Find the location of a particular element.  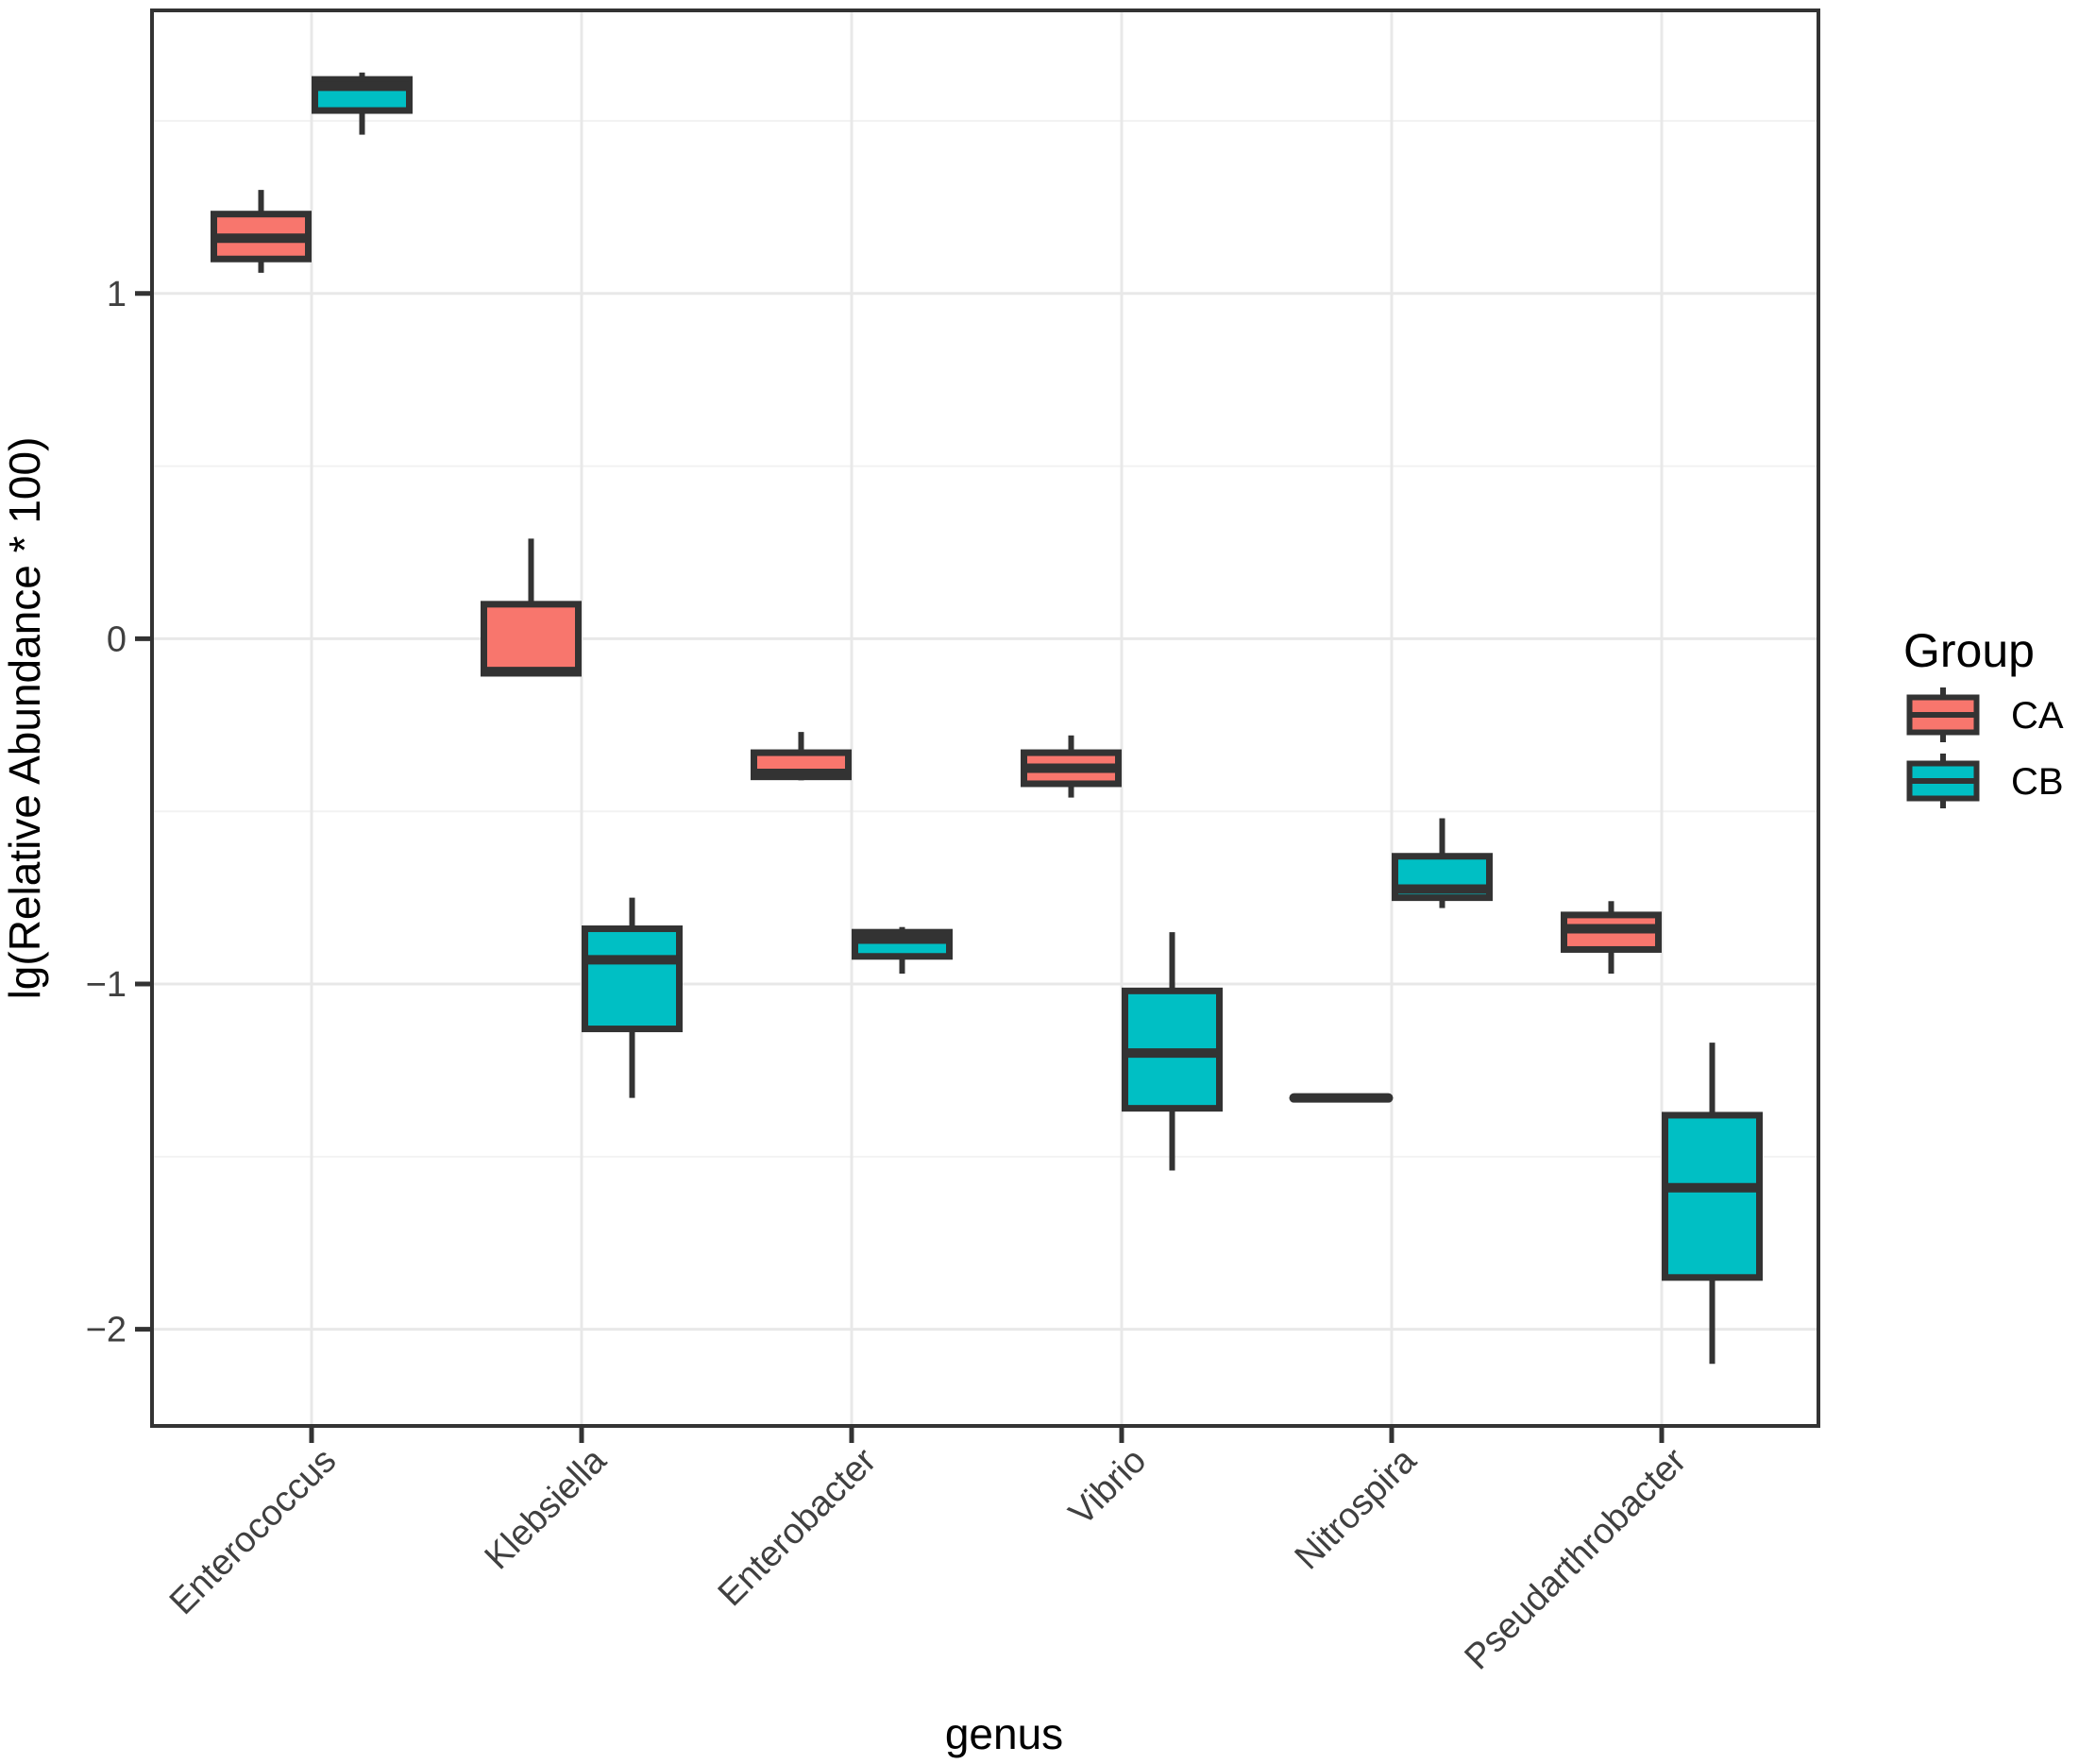

box-CA-Klebsiella is located at coordinates (531, 607).